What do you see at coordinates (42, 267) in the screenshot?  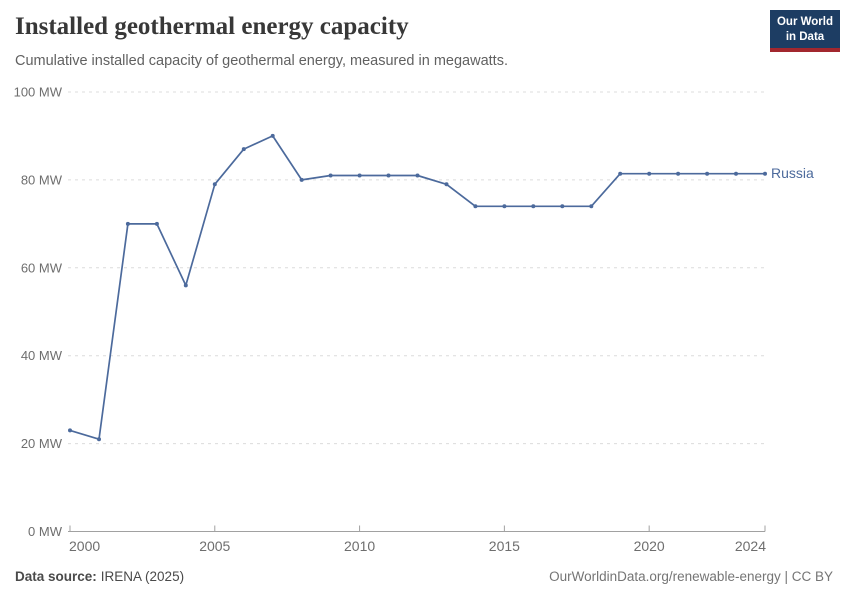 I see `y-tick-label: 60 MW` at bounding box center [42, 267].